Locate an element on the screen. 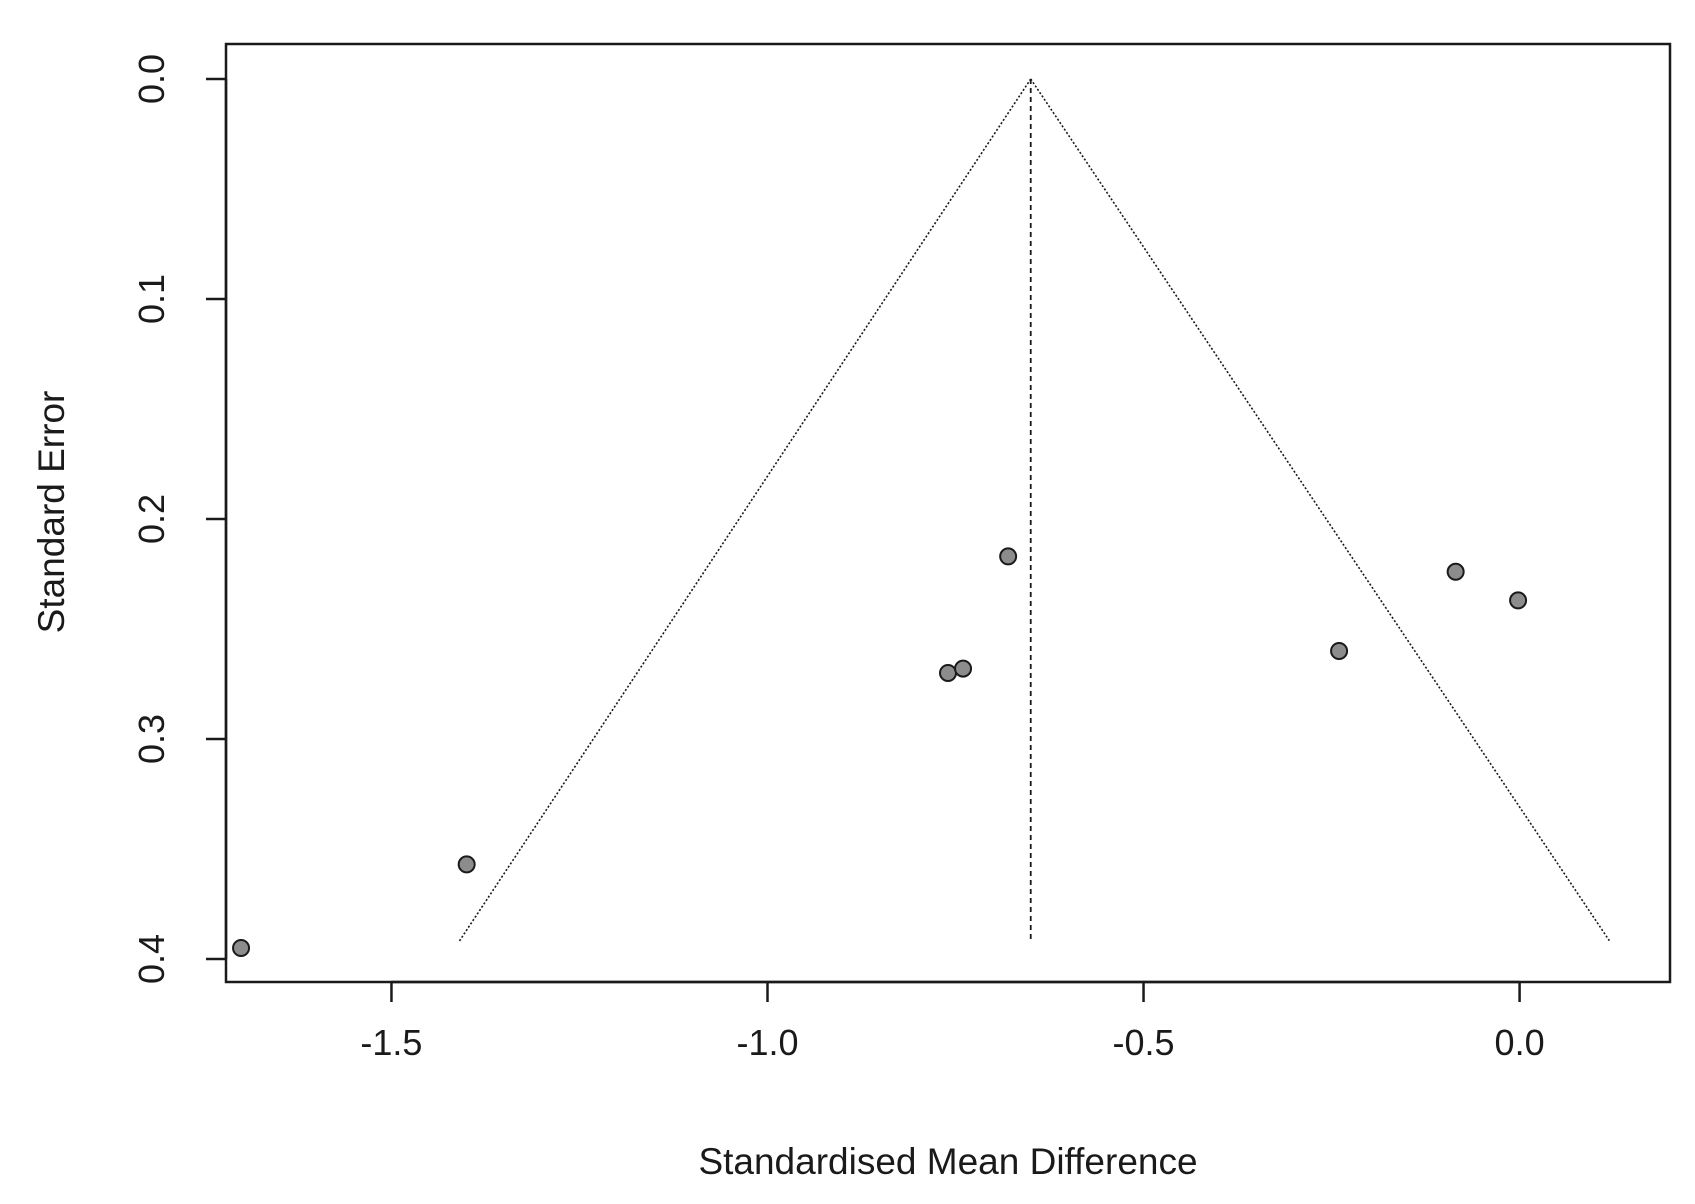 This screenshot has height=1204, width=1695. x-tick-label: 0.0 is located at coordinates (1520, 1042).